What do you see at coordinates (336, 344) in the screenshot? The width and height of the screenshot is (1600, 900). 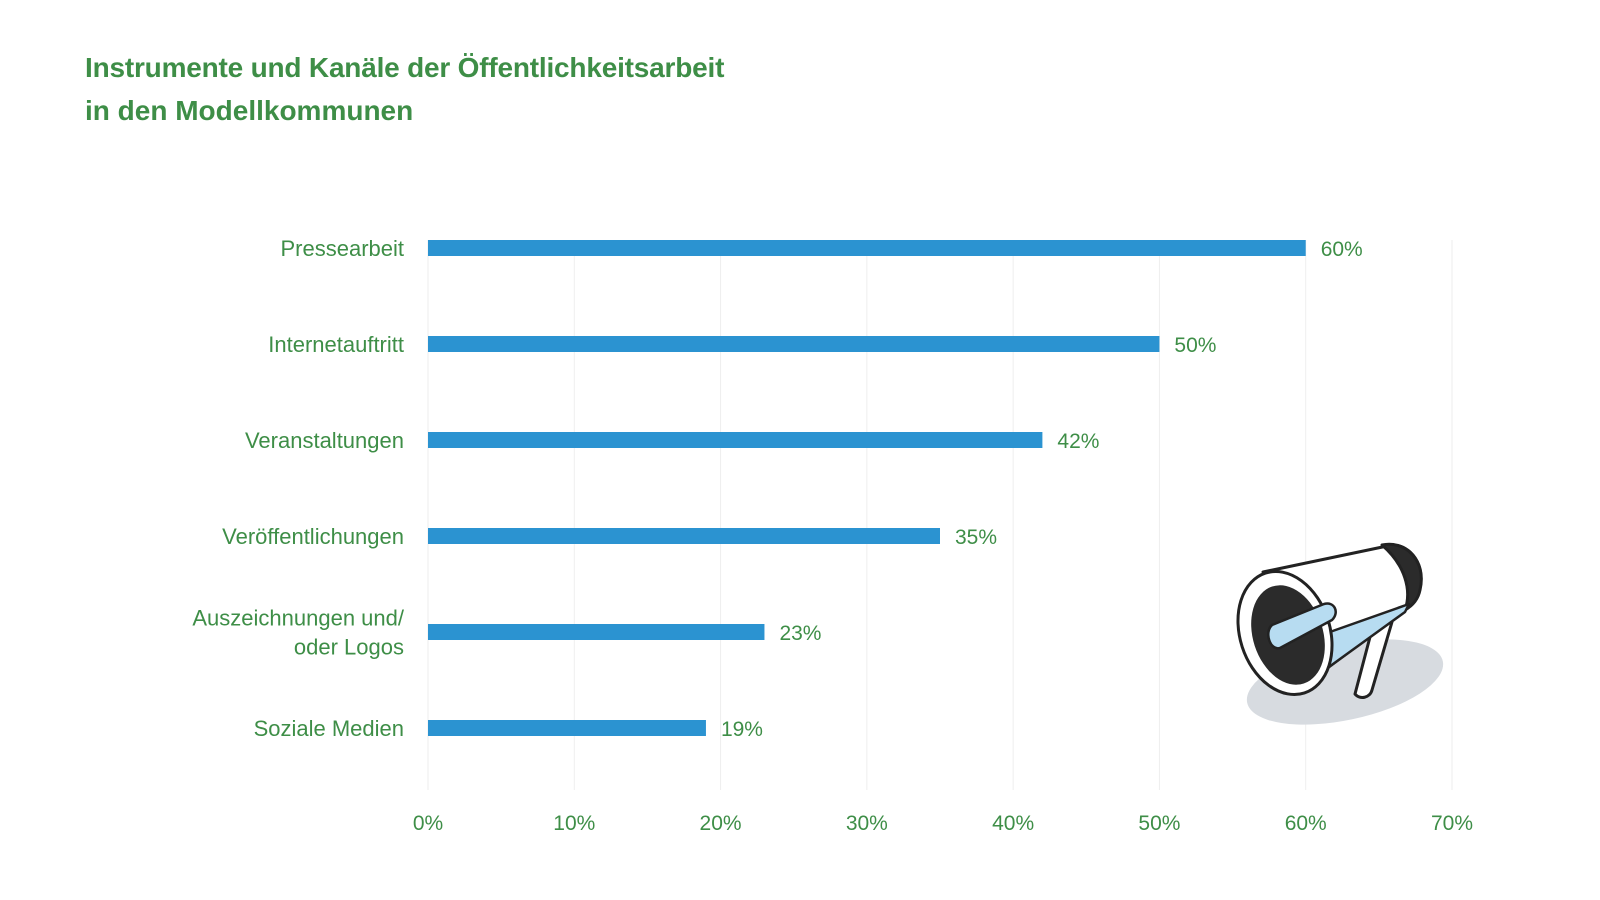 I see `category-label: Internetauftritt` at bounding box center [336, 344].